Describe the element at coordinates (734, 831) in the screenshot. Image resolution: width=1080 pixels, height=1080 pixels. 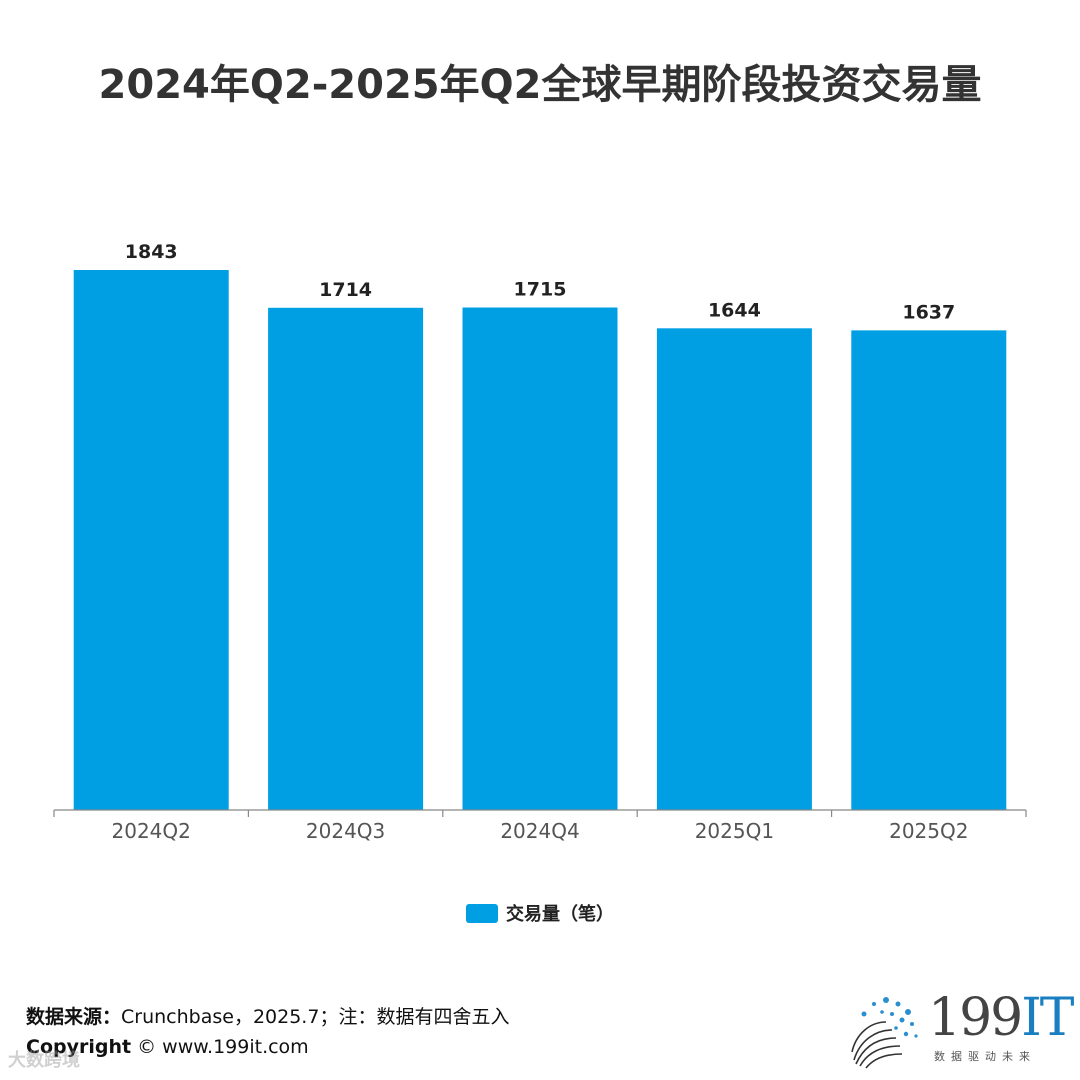
I see `x-tick-label-2025Q1: 2025Q1` at that location.